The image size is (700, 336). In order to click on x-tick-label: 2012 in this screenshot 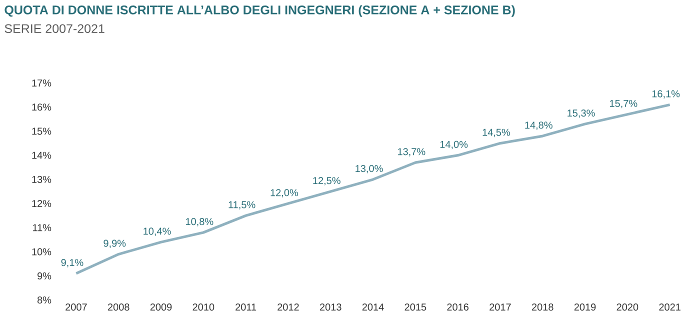, I will do `click(288, 307)`.